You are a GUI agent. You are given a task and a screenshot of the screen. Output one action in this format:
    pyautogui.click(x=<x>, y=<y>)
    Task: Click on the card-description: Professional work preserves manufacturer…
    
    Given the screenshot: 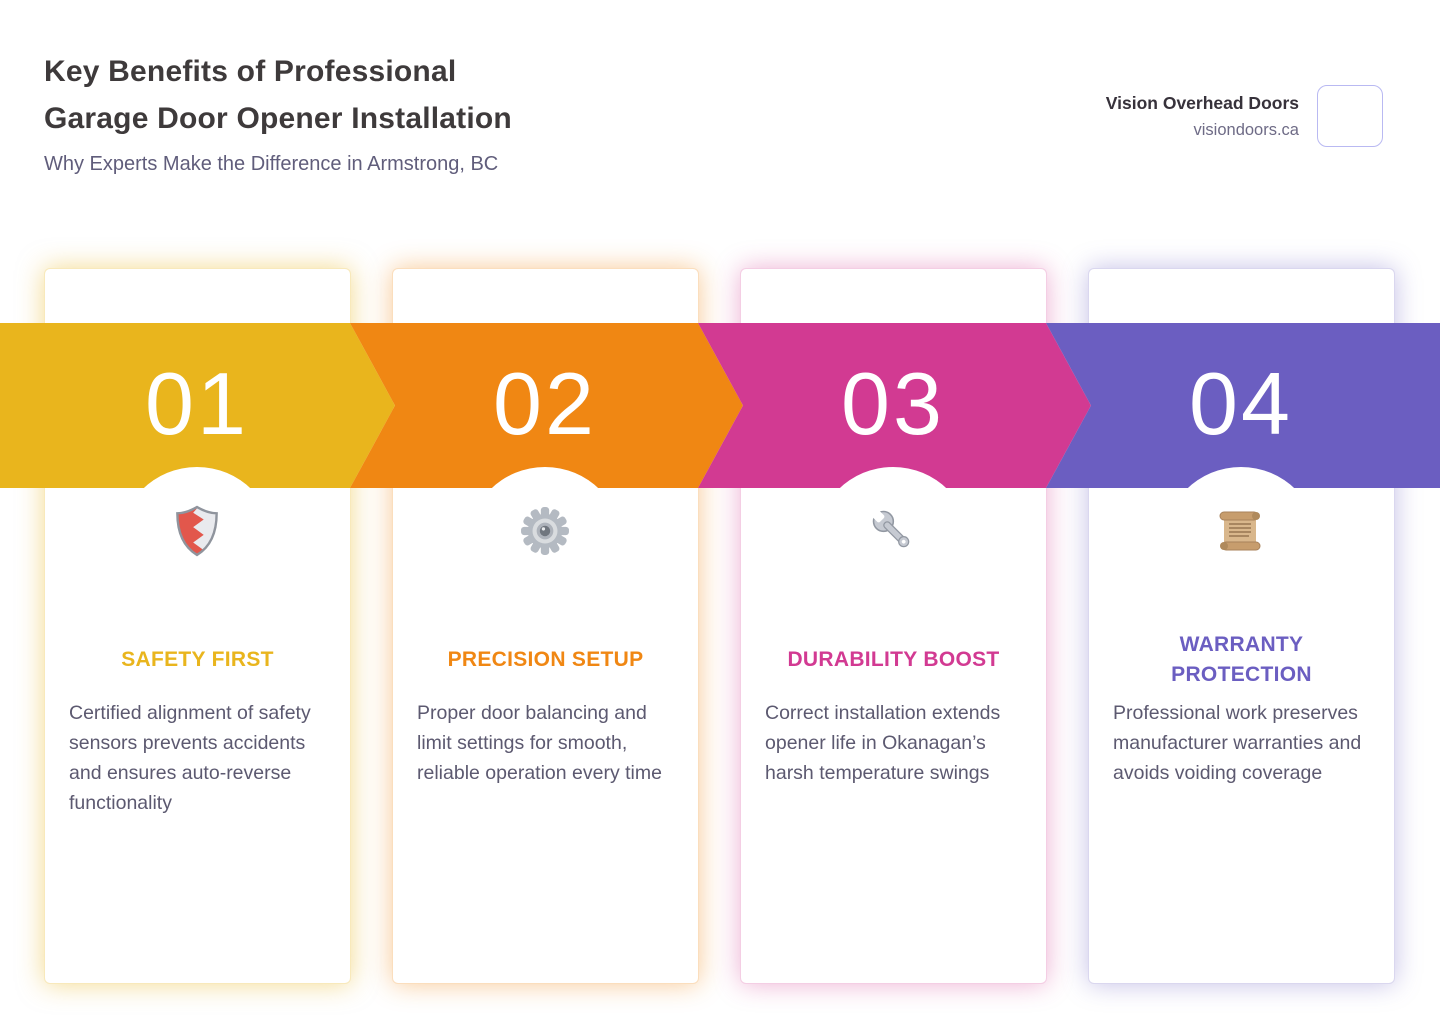 What is the action you would take?
    pyautogui.click(x=1237, y=743)
    